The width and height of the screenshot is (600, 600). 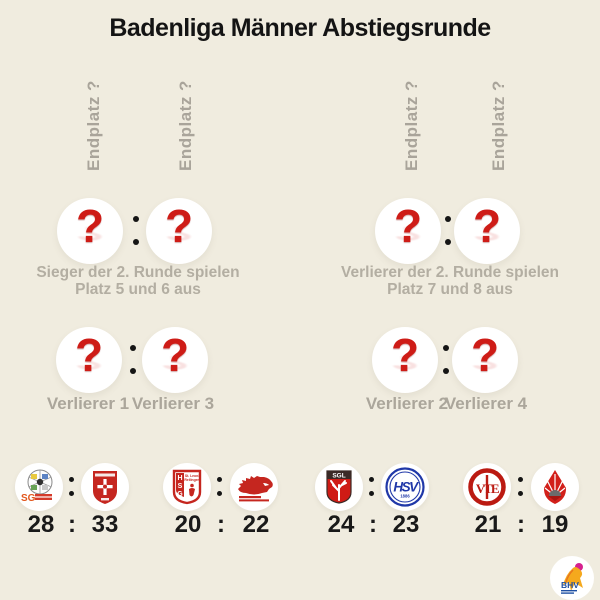 I want to click on crest-blue, so click(x=45, y=476).